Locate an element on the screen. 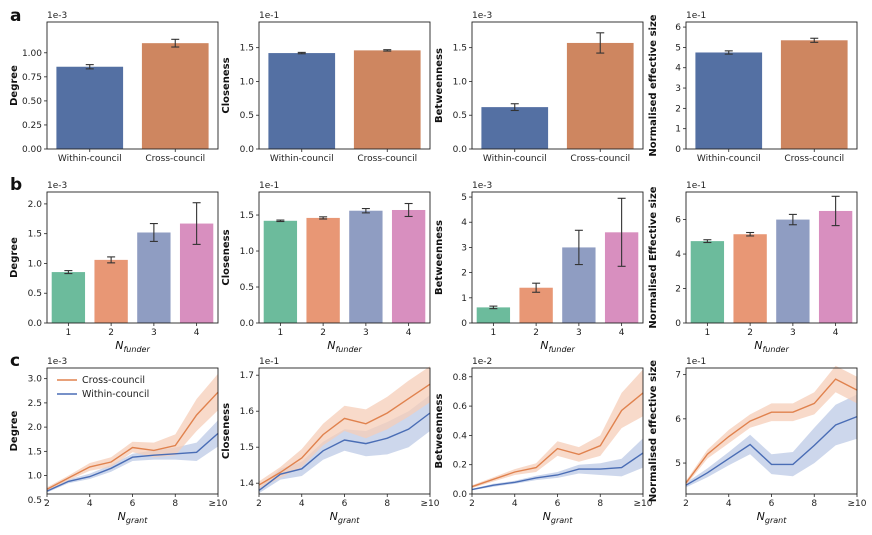 Image resolution: width=872 pixels, height=535 pixels. y-tick-label: 0.2 is located at coordinates (460, 466).